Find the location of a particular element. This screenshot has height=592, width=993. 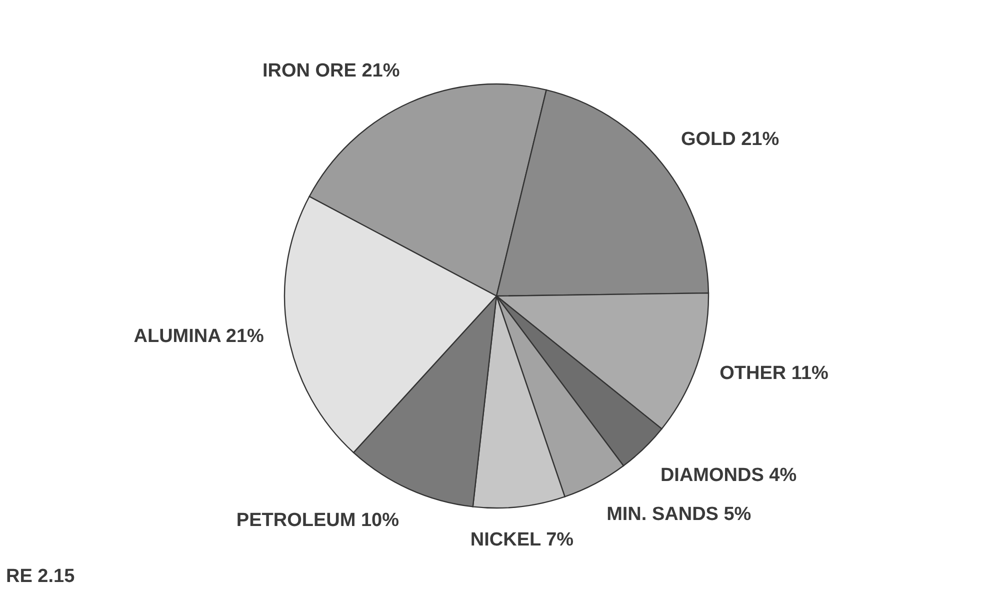

text: RE 2.15 is located at coordinates (40, 577).